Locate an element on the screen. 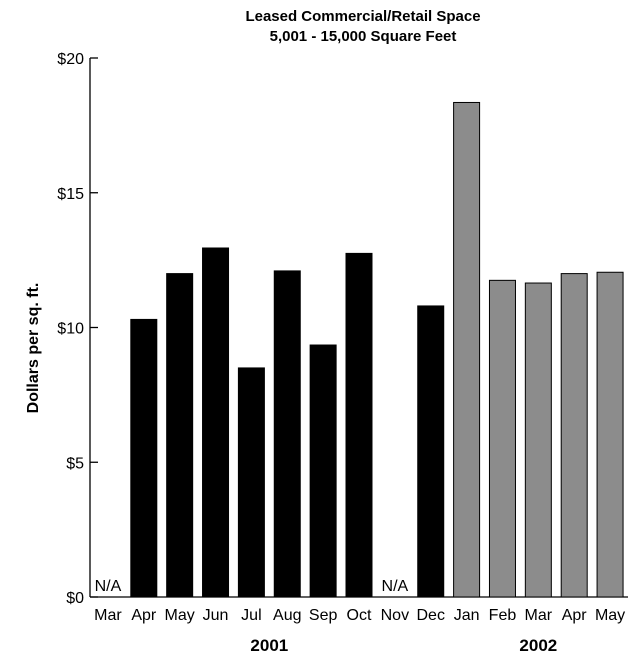 The width and height of the screenshot is (637, 665). chart-title: Leased Commercial/Retail Space is located at coordinates (362, 16).